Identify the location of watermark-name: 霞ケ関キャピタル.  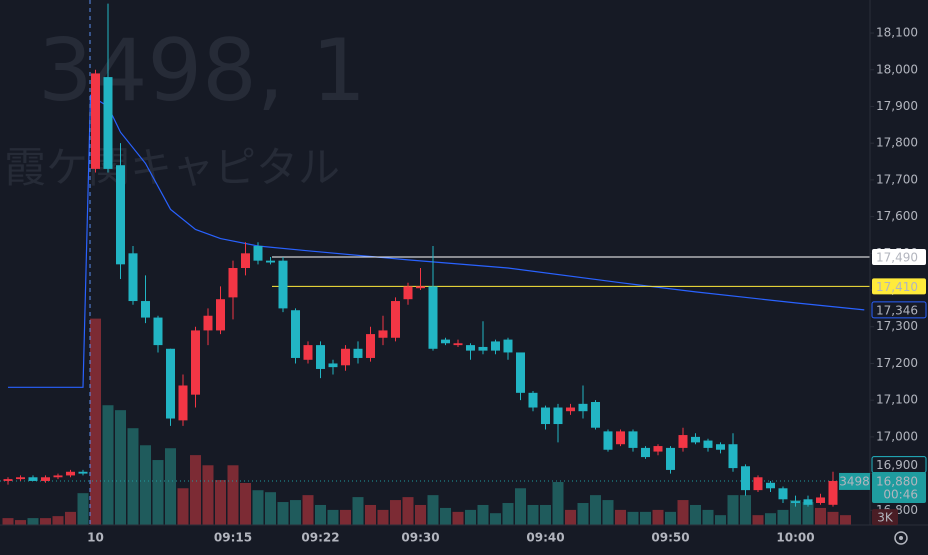
(172, 167).